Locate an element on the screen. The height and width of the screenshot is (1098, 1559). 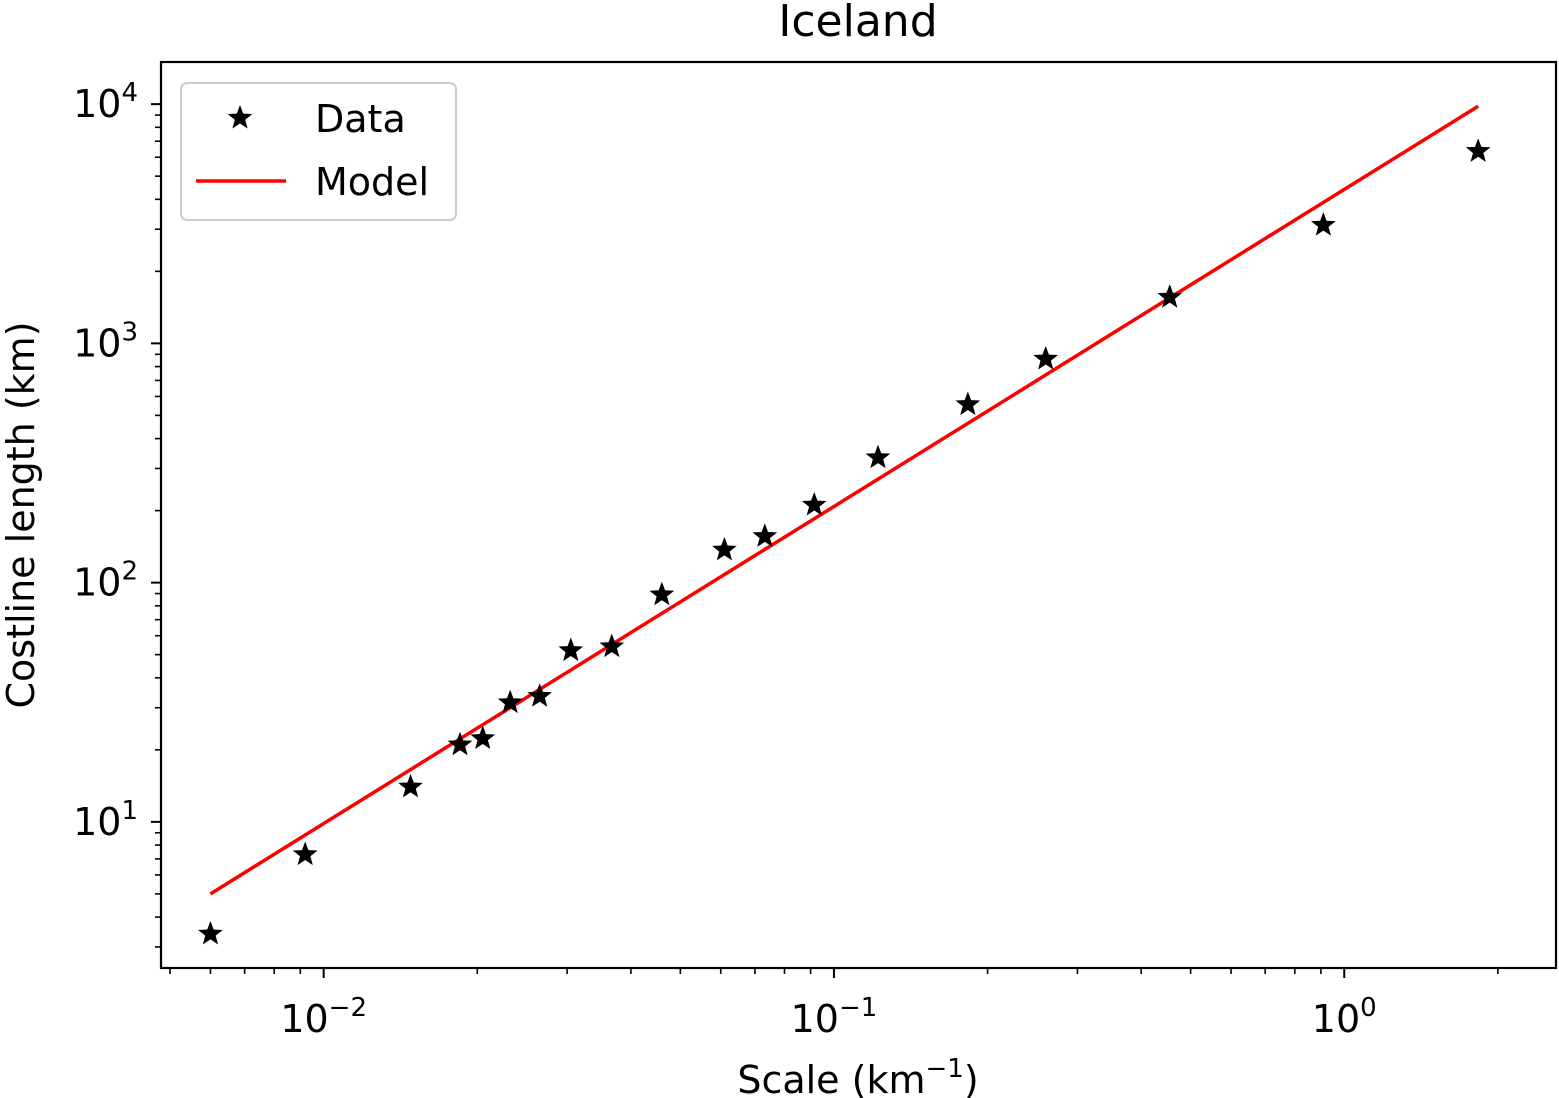
legend: Data Model is located at coordinates (318, 151).